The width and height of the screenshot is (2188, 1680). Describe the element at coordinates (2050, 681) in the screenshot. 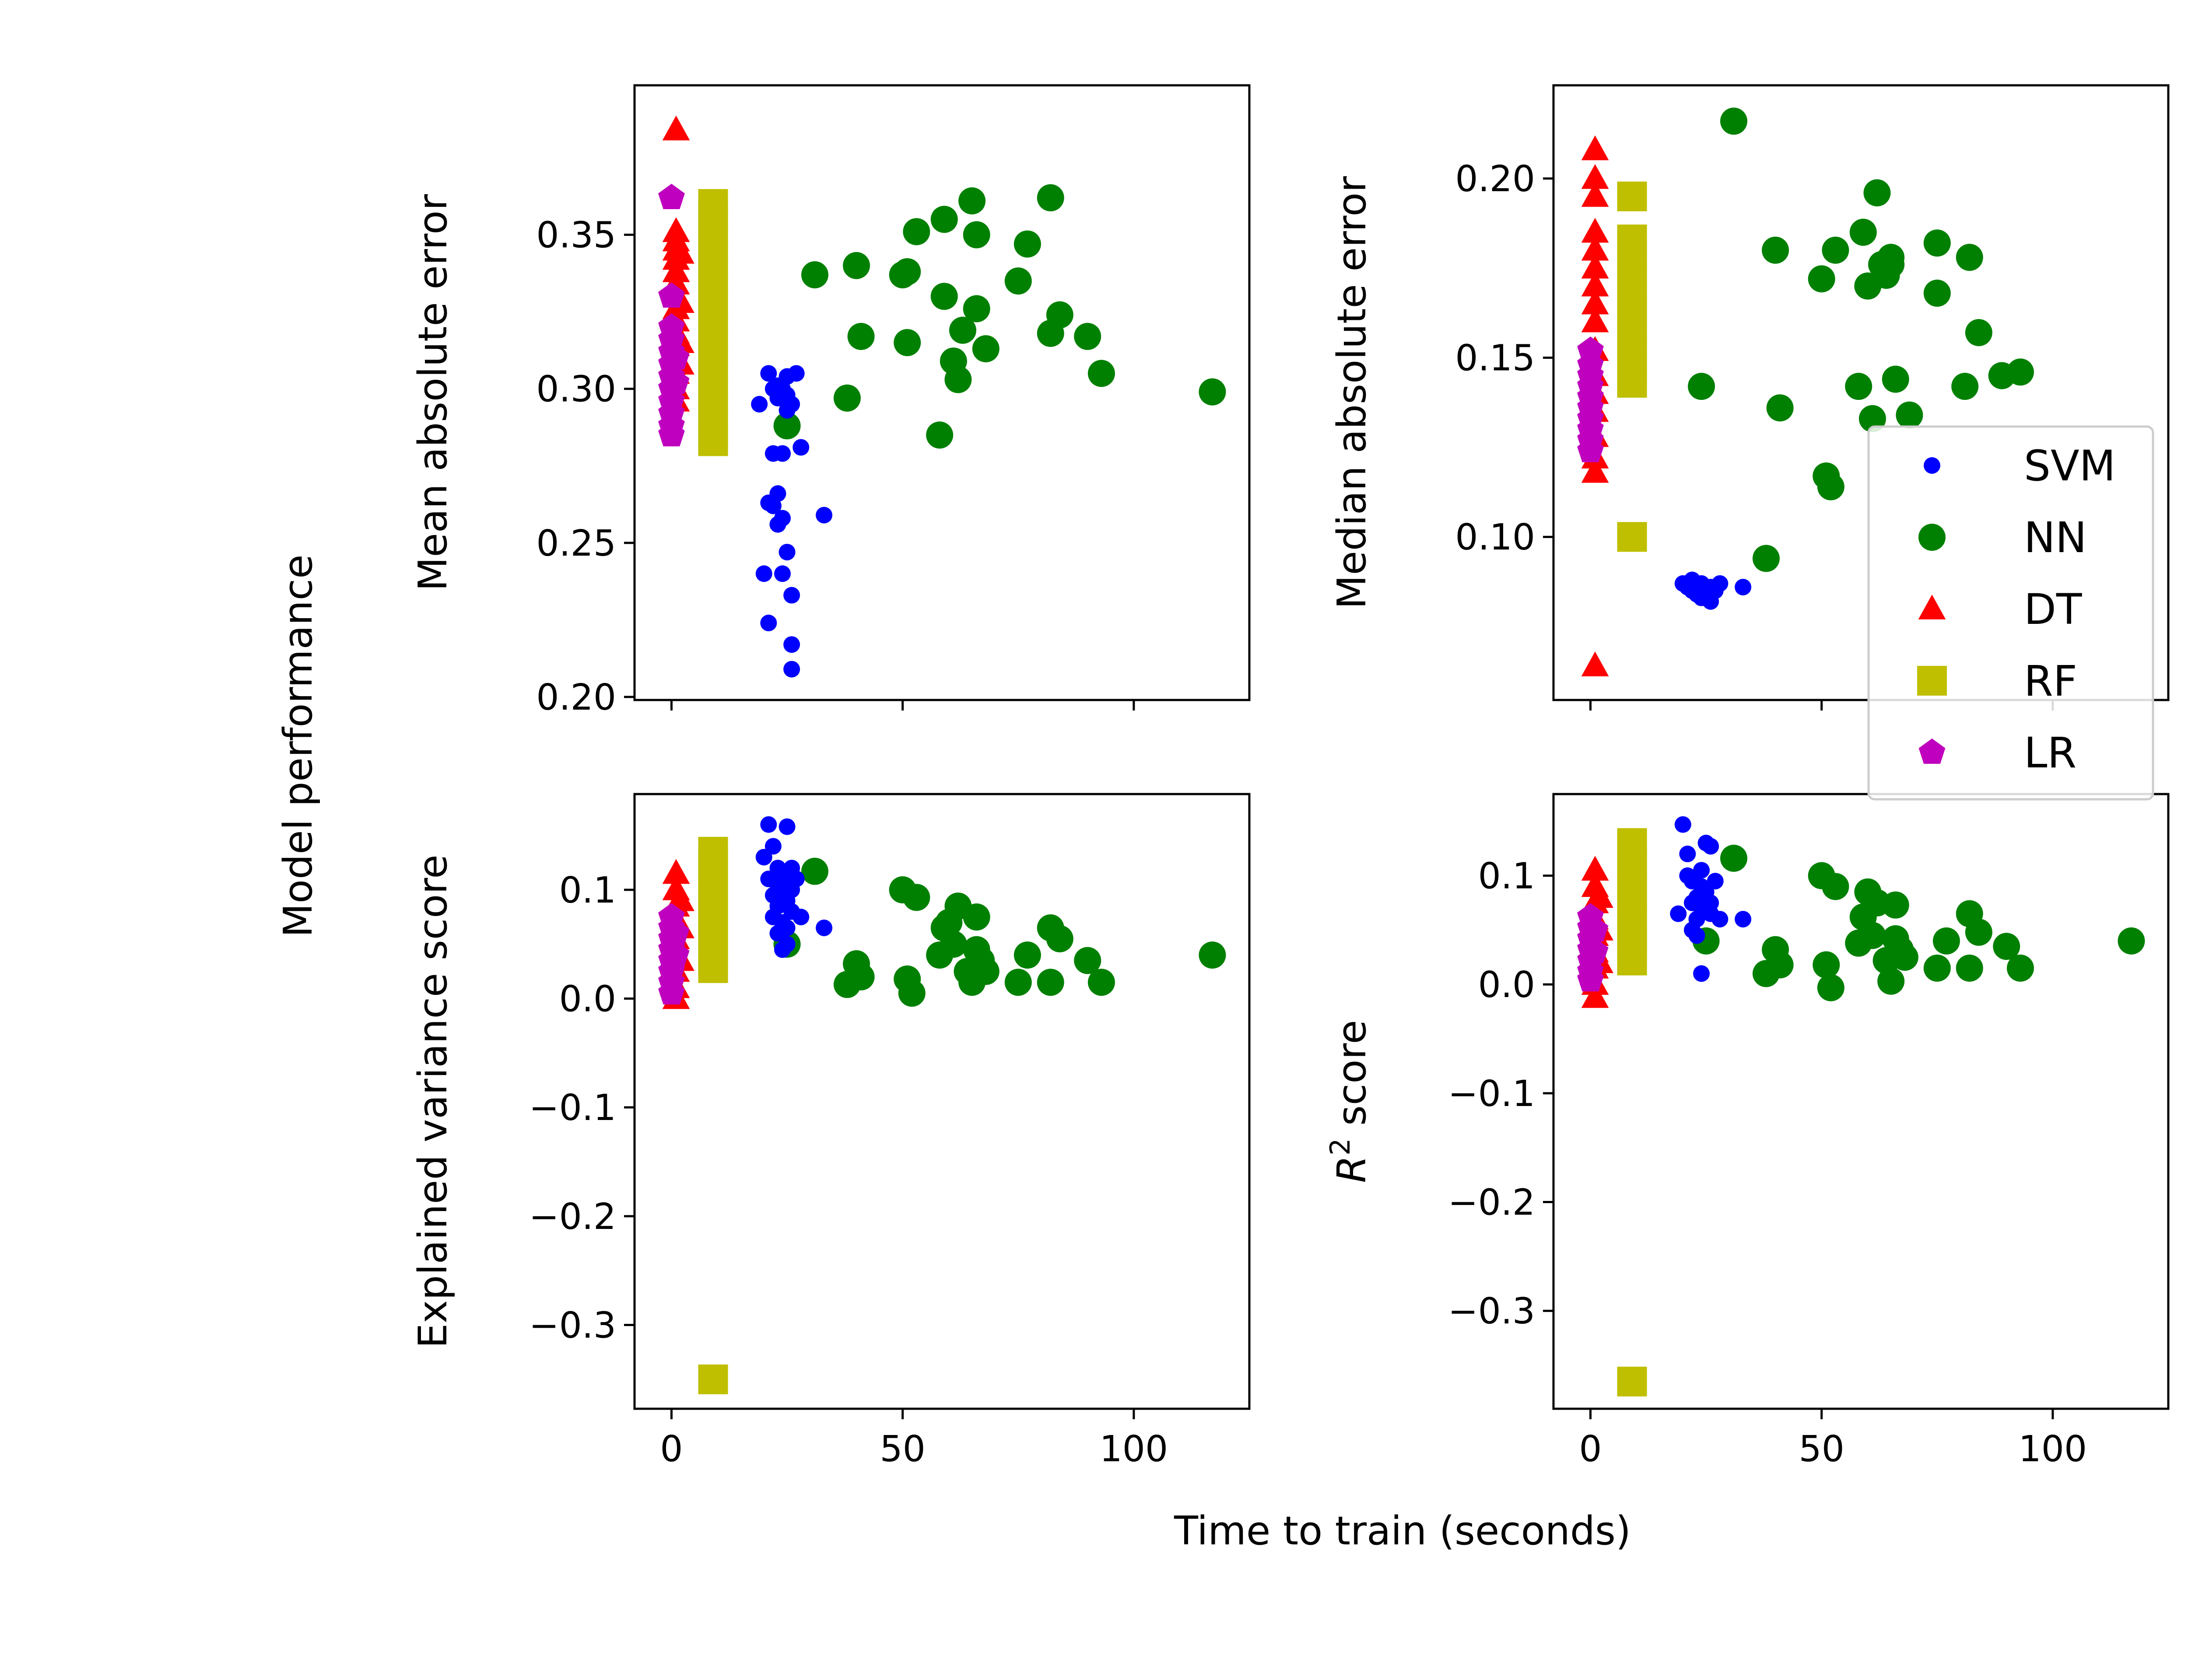

I see `legend-label: RF` at that location.